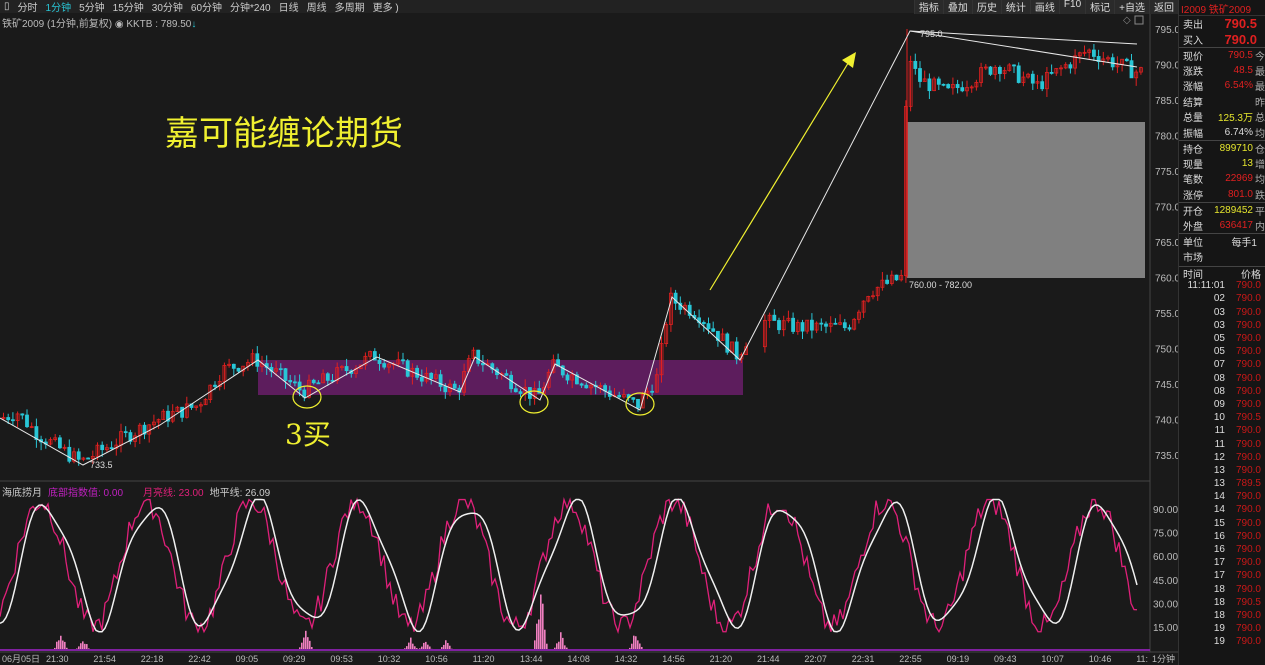  I want to click on tick-row: 05 790.0, so click(1222, 351).